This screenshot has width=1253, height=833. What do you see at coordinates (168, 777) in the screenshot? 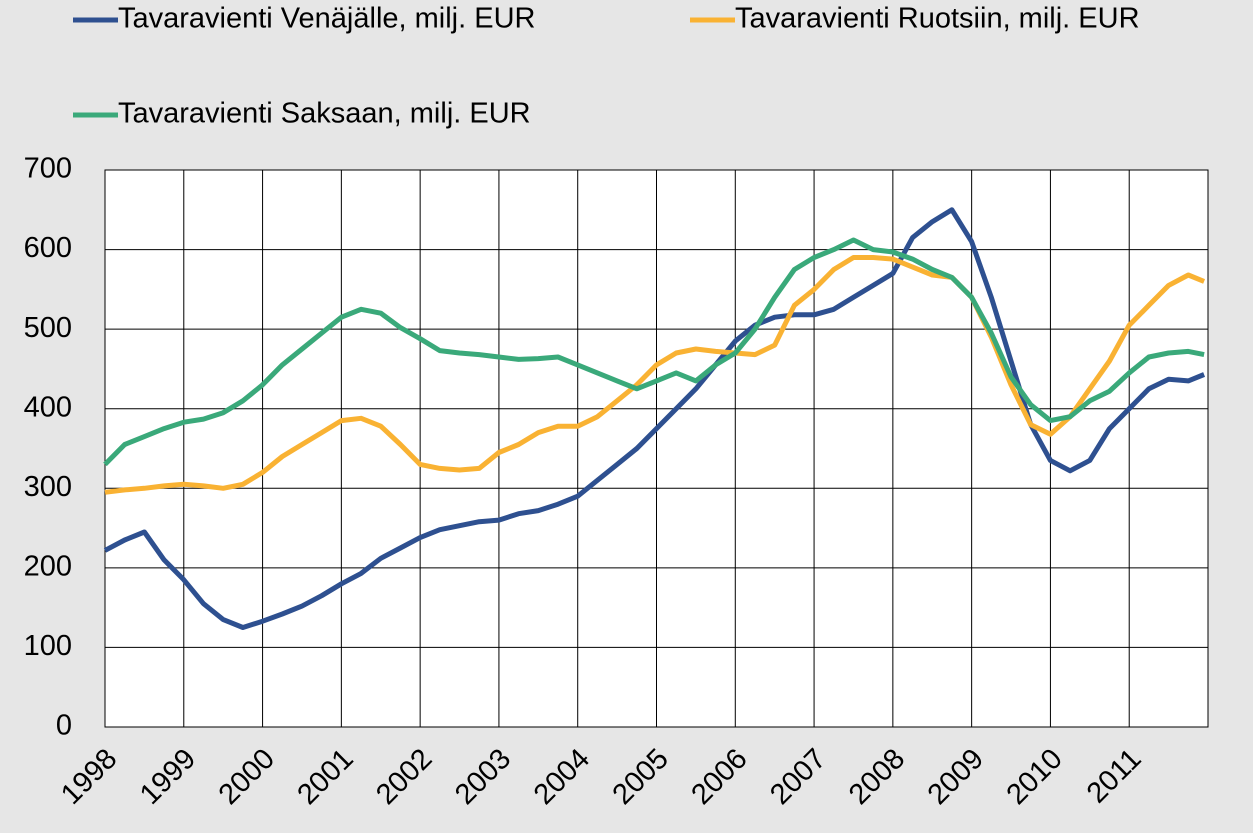
I see `x-tick-label: 1999` at bounding box center [168, 777].